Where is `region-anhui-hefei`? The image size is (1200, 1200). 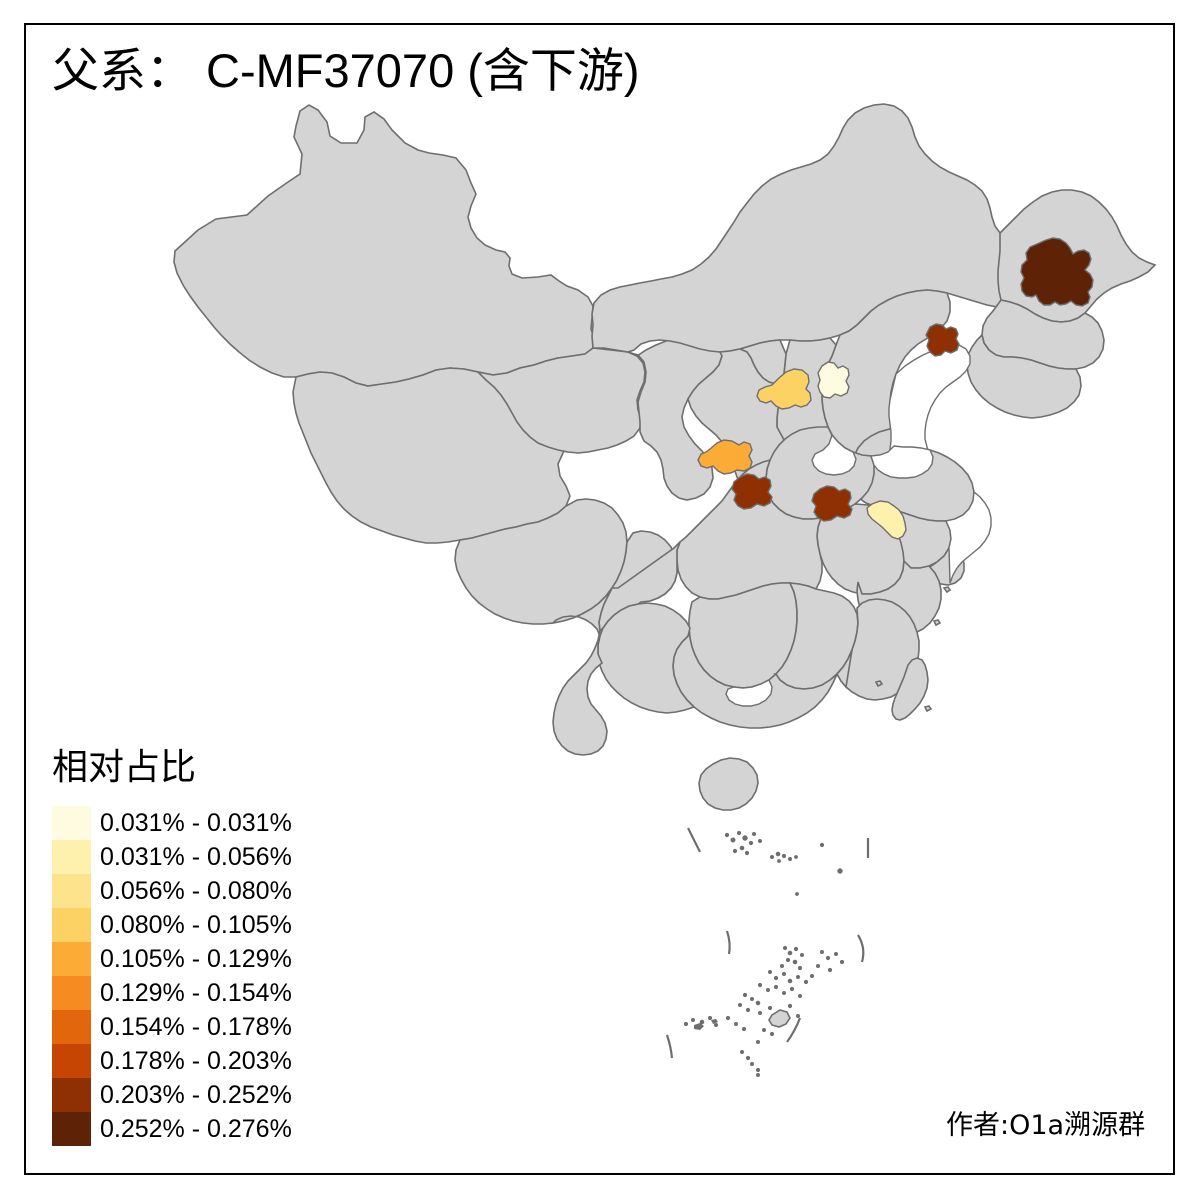
region-anhui-hefei is located at coordinates (832, 503).